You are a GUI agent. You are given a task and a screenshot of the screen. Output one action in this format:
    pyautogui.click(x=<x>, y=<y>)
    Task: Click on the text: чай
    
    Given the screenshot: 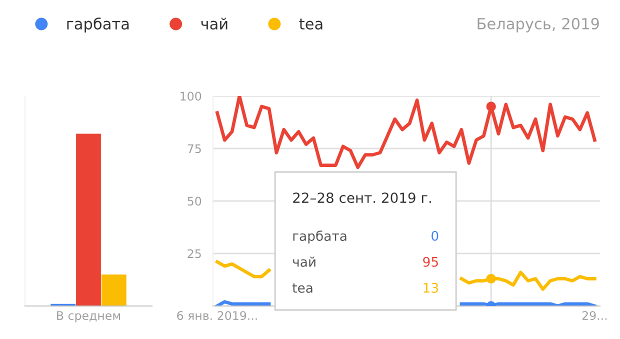 What is the action you would take?
    pyautogui.click(x=304, y=261)
    